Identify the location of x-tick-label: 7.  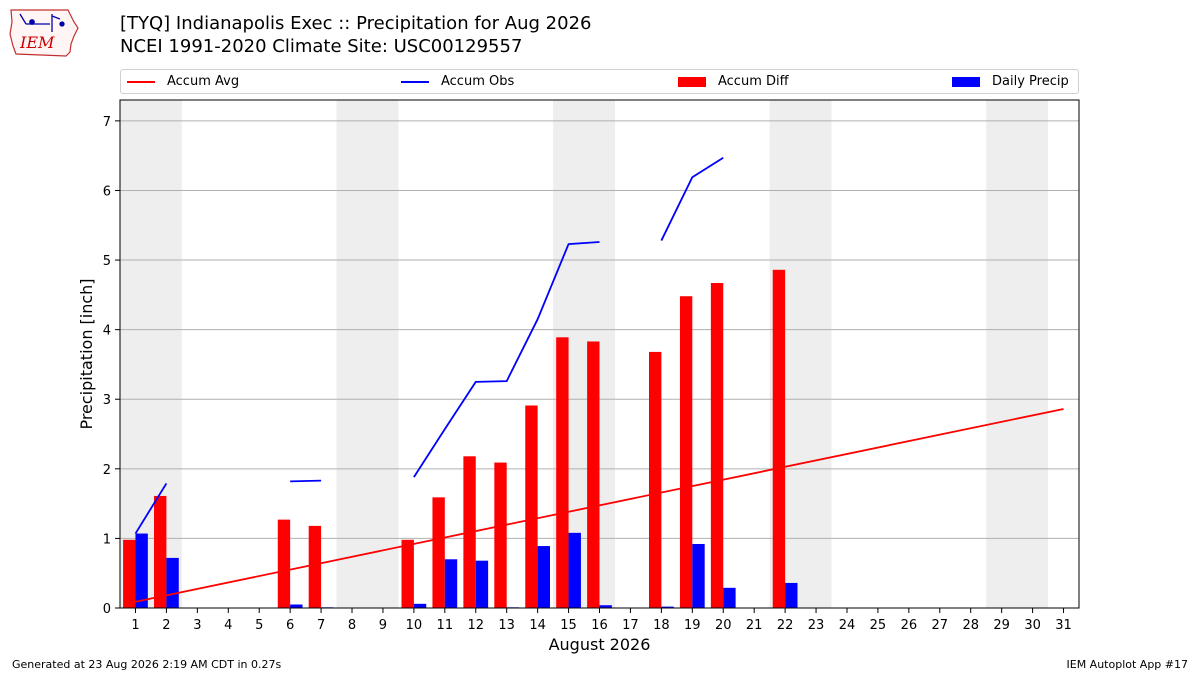
(321, 625).